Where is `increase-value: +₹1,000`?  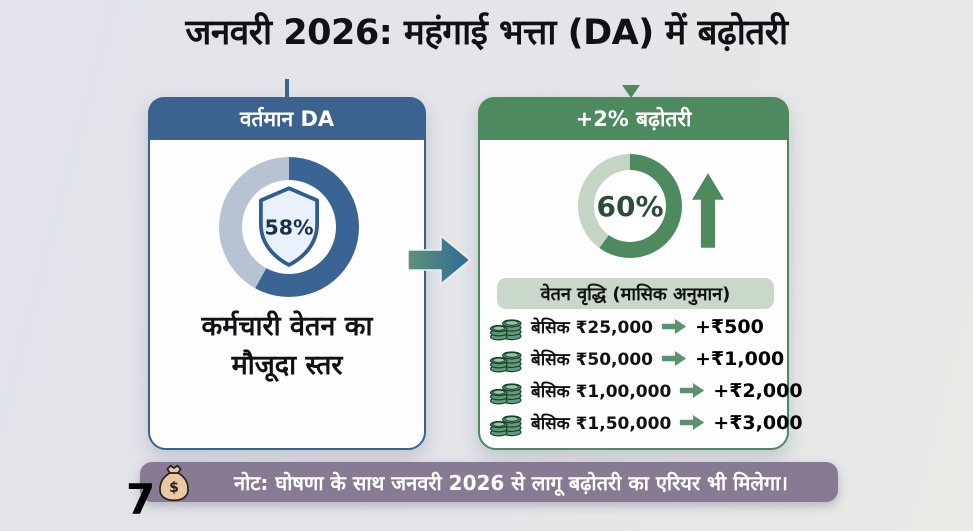
increase-value: +₹1,000 is located at coordinates (740, 358).